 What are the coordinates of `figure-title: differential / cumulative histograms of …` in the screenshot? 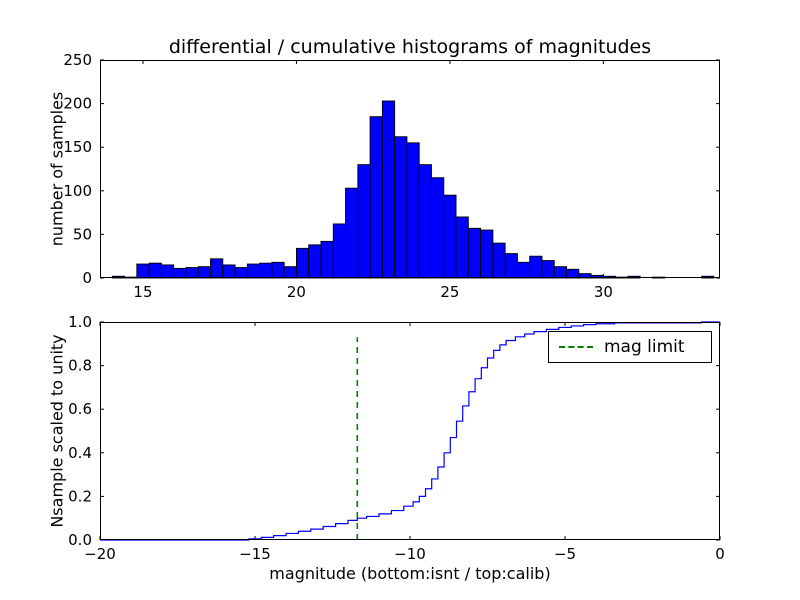 It's located at (410, 47).